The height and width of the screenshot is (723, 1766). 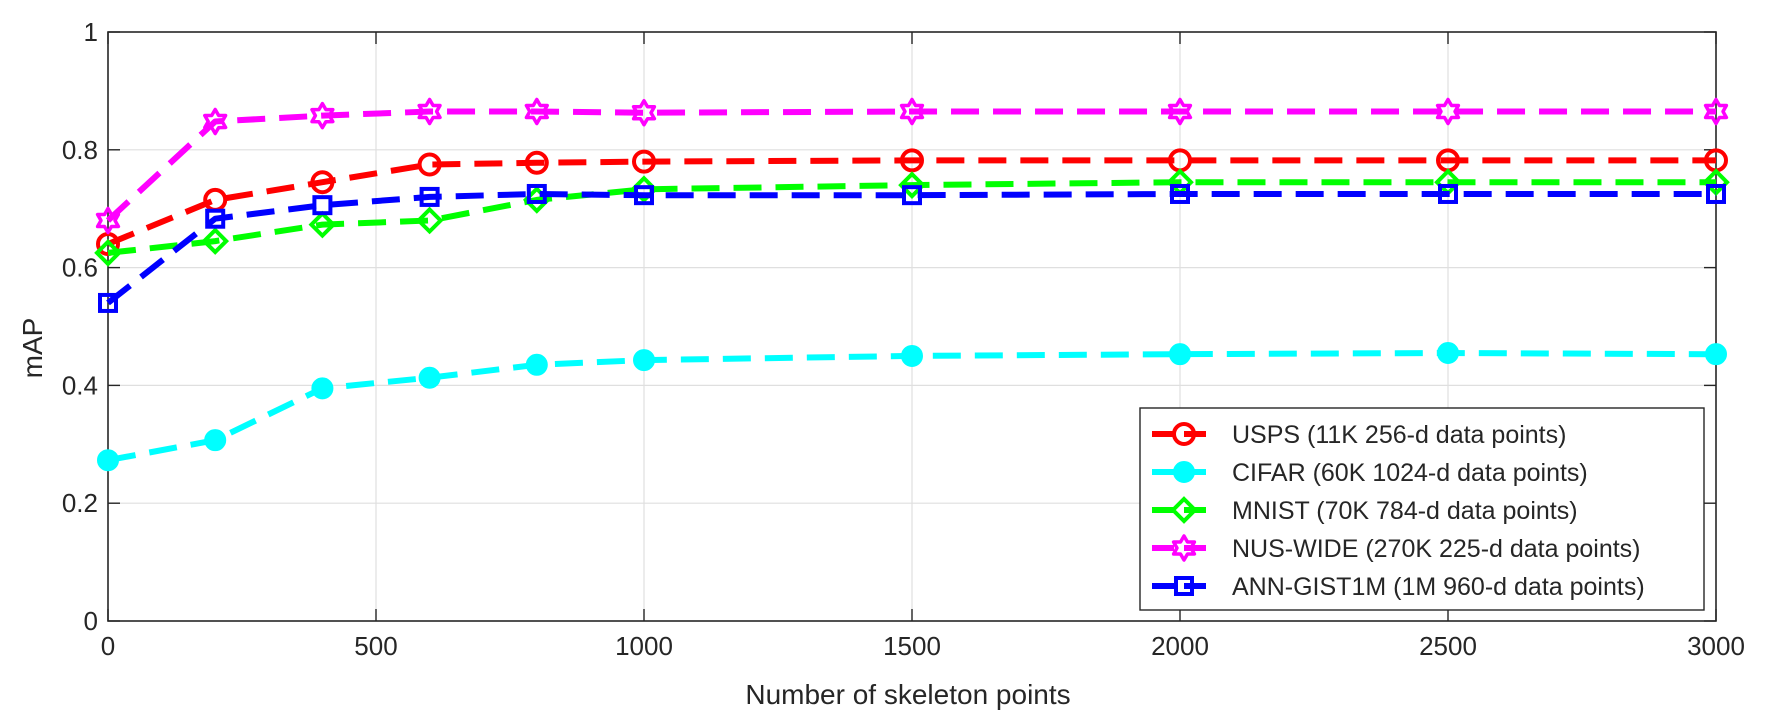 I want to click on legend-label: MNIST (70K 784-d data points), so click(x=1405, y=511).